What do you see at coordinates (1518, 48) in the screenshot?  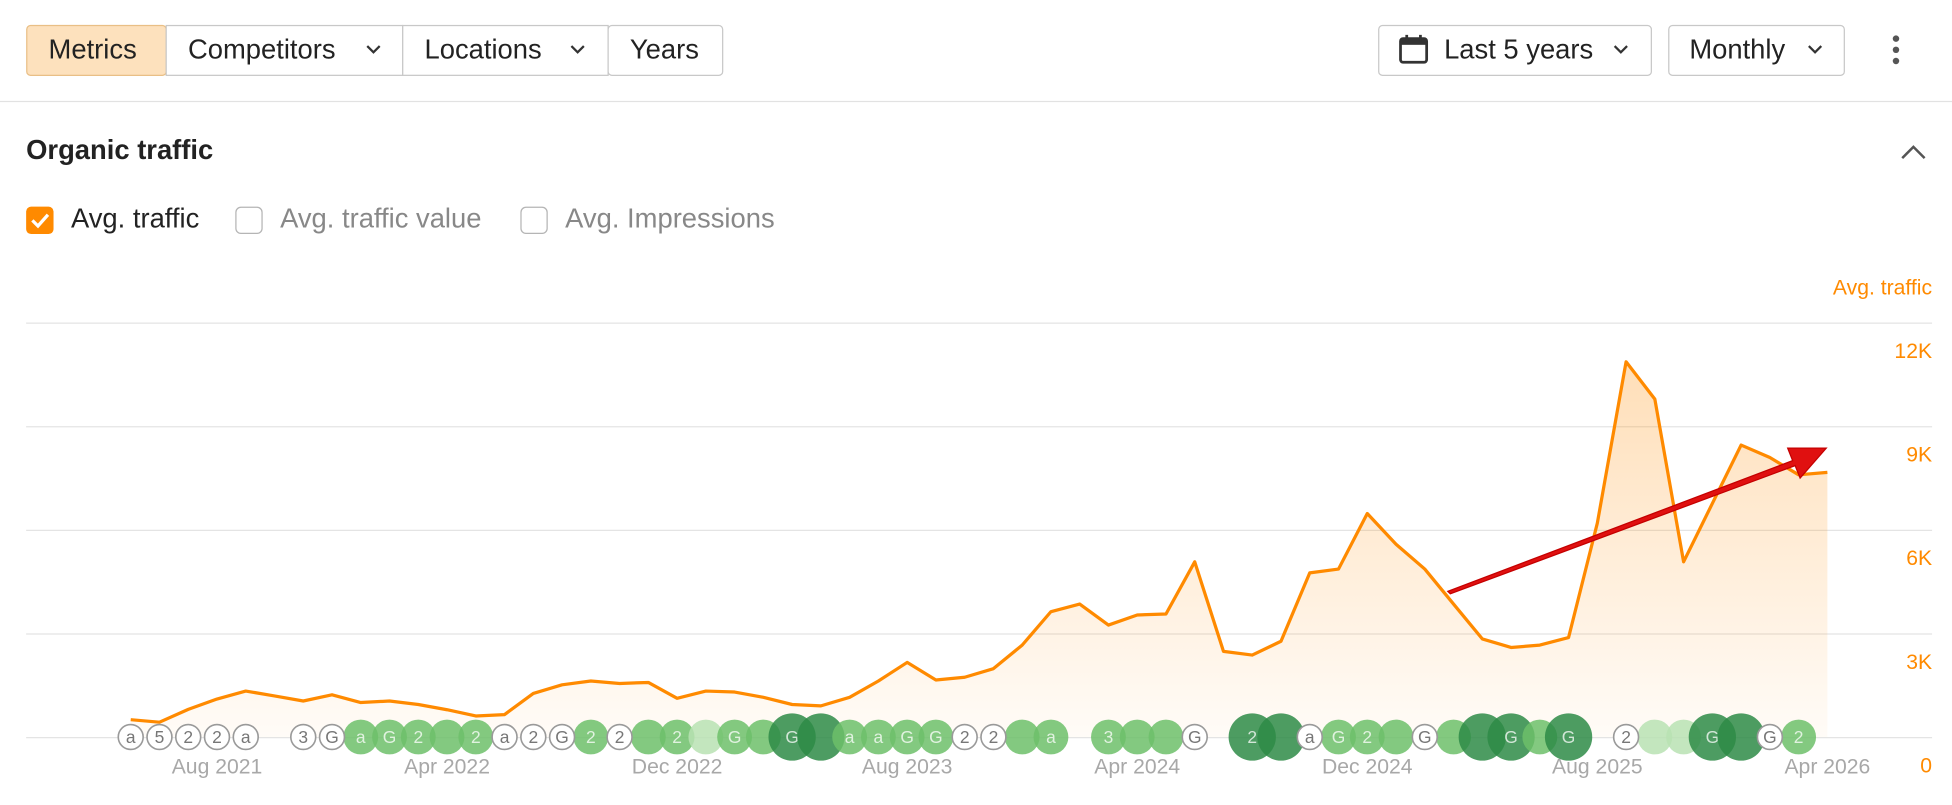 I see `date-range: Last 5 years` at bounding box center [1518, 48].